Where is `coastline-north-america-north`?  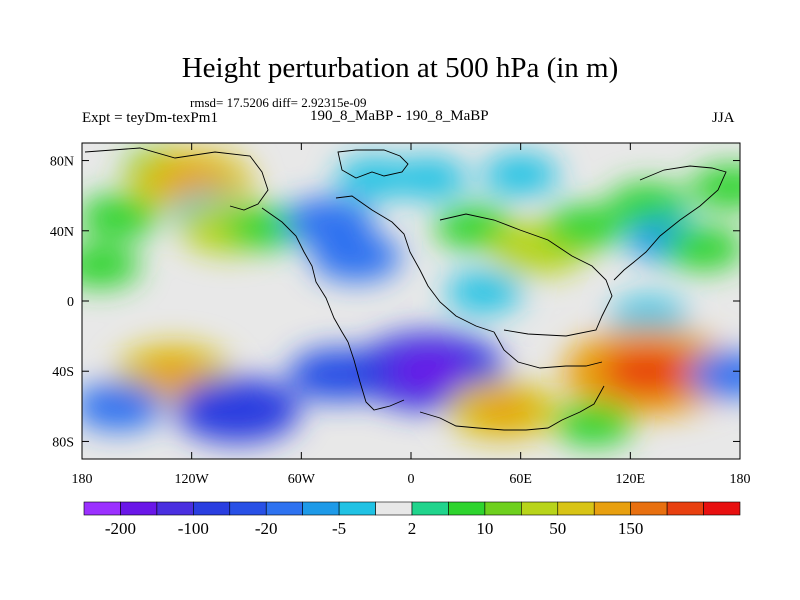 coastline-north-america-north is located at coordinates (176, 179).